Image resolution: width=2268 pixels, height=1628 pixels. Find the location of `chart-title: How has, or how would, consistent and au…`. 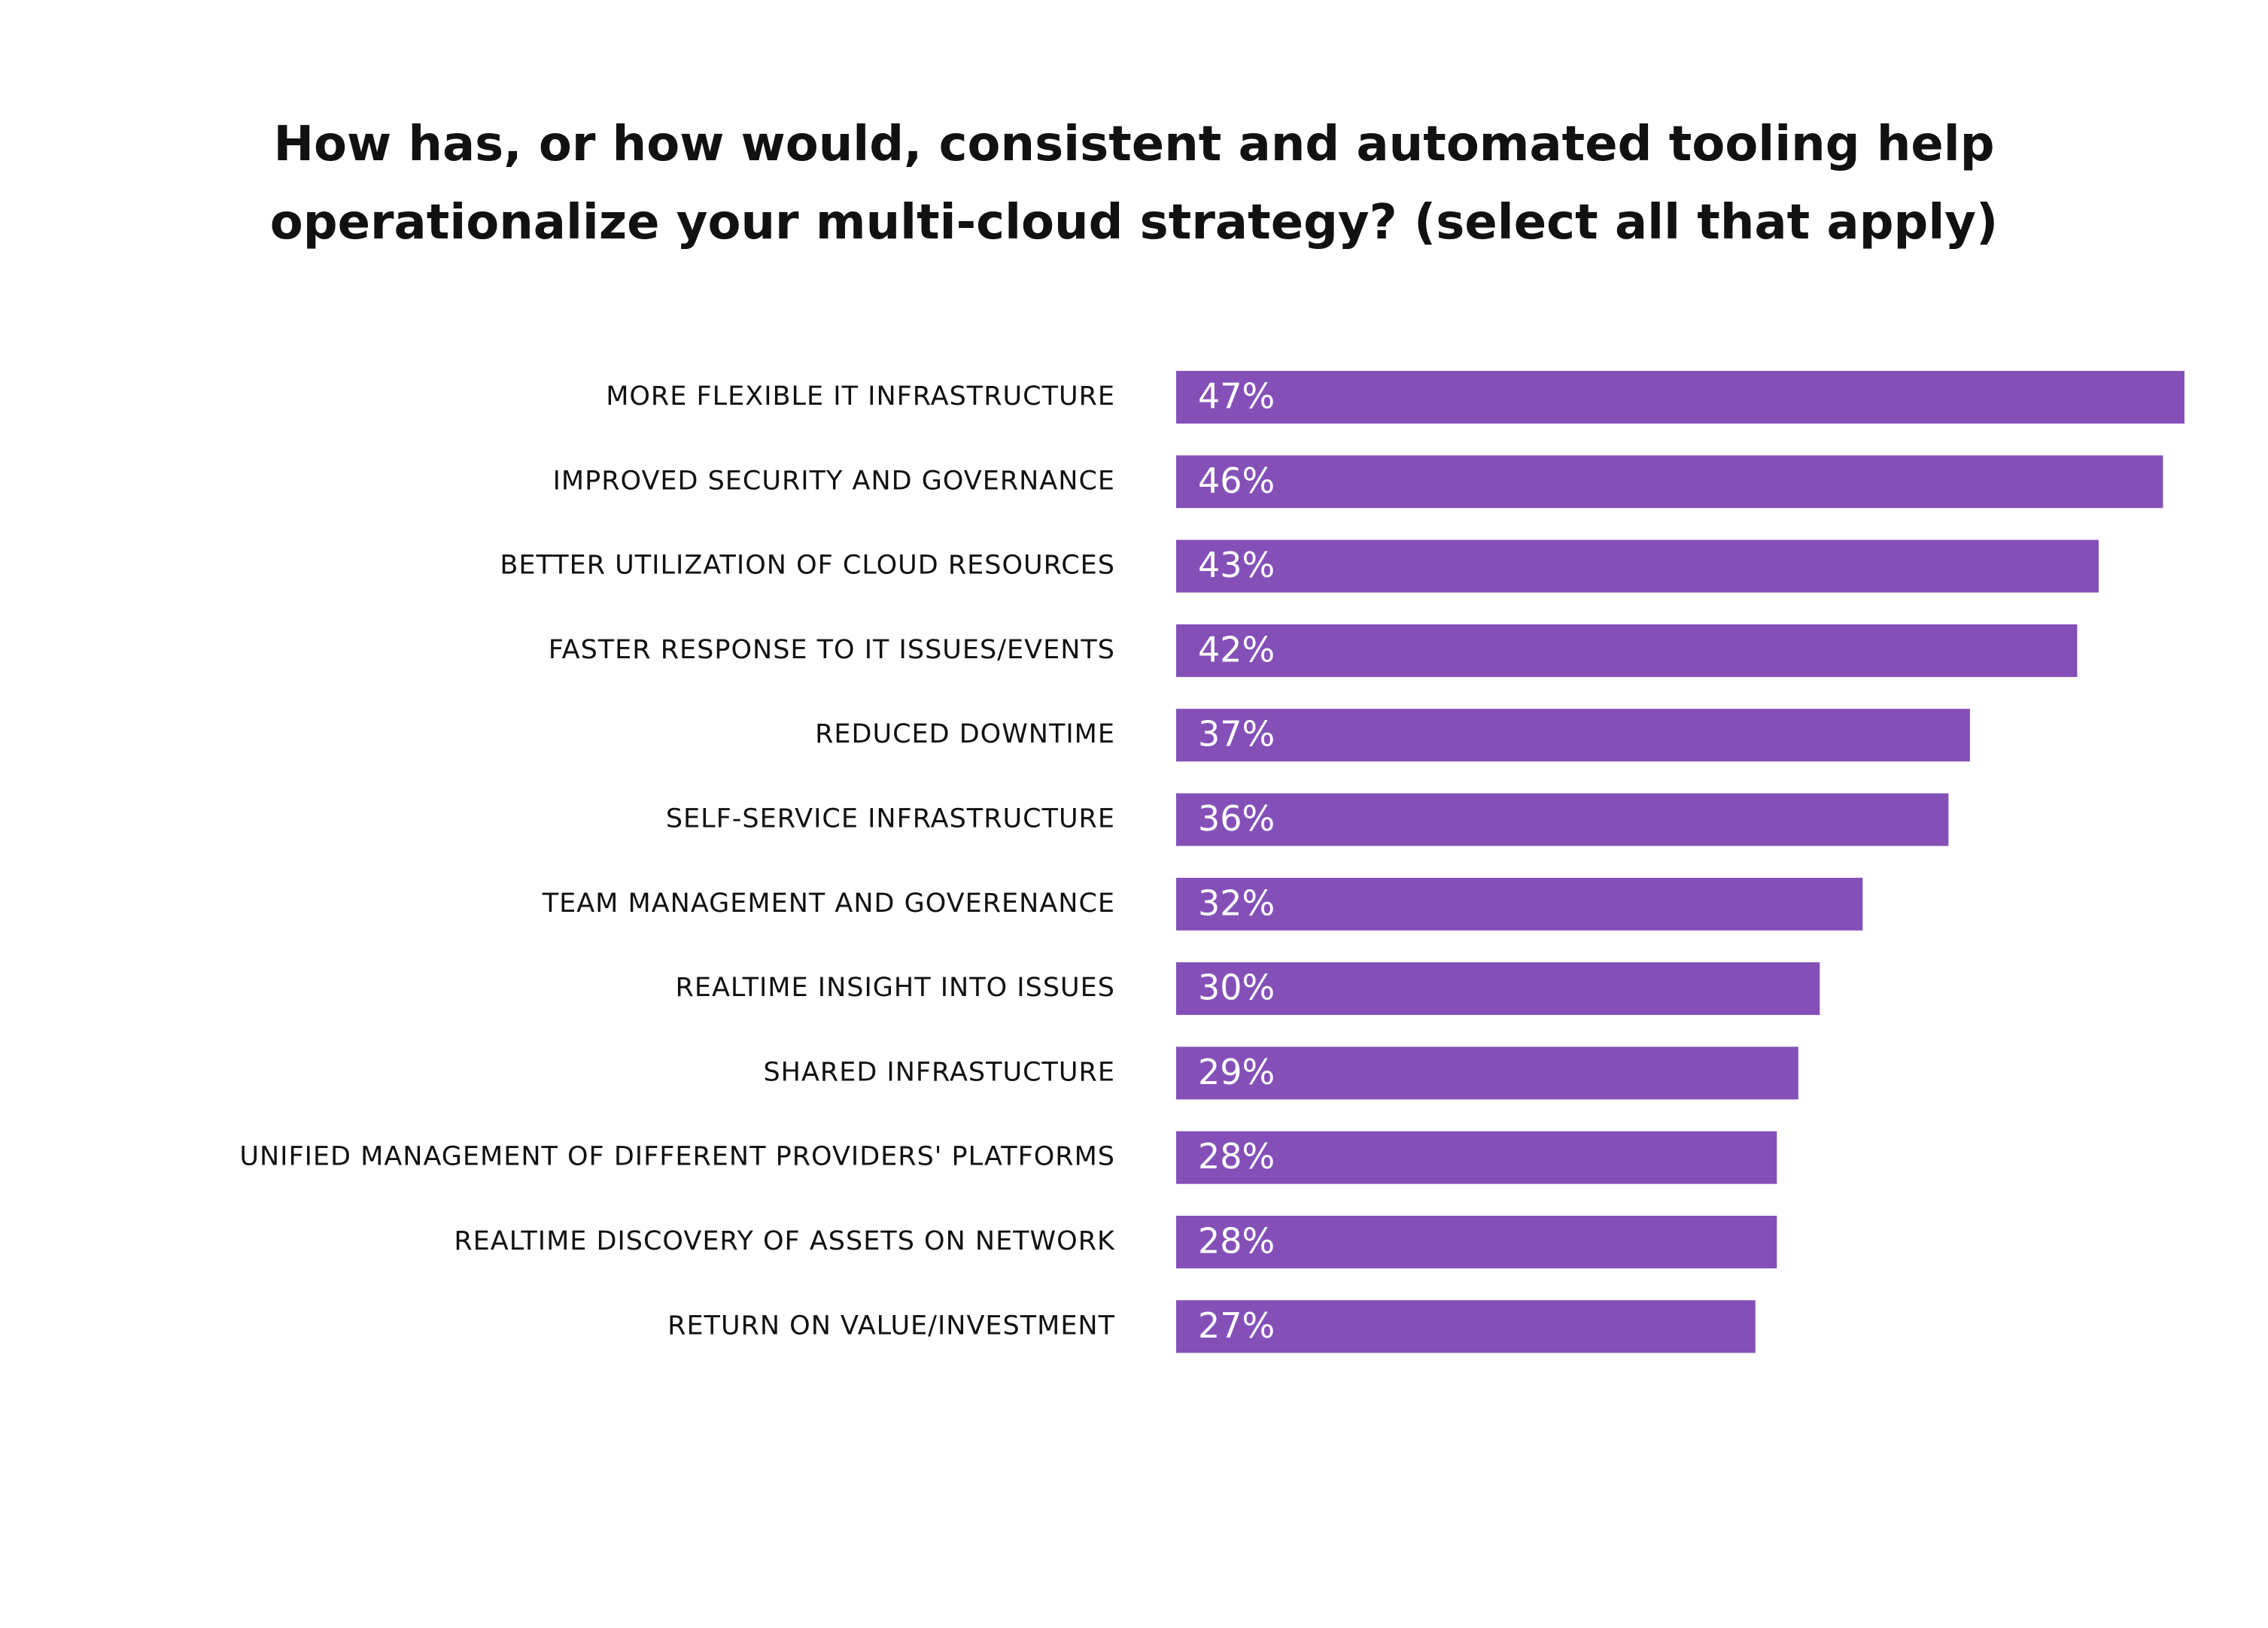

chart-title: How has, or how would, consistent and au… is located at coordinates (1134, 184).